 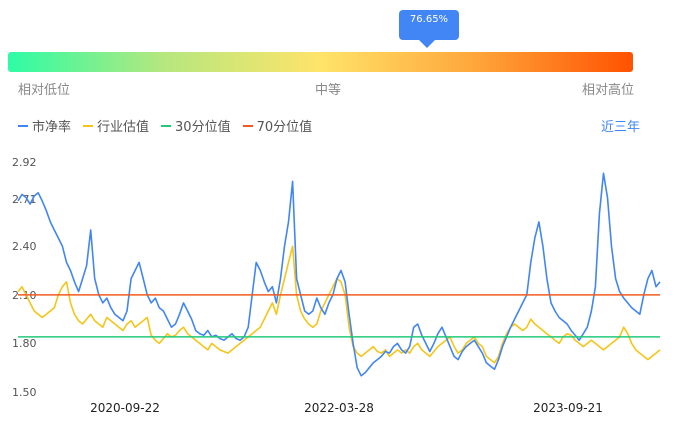 What do you see at coordinates (24, 162) in the screenshot?
I see `y-tick-label: 2.92` at bounding box center [24, 162].